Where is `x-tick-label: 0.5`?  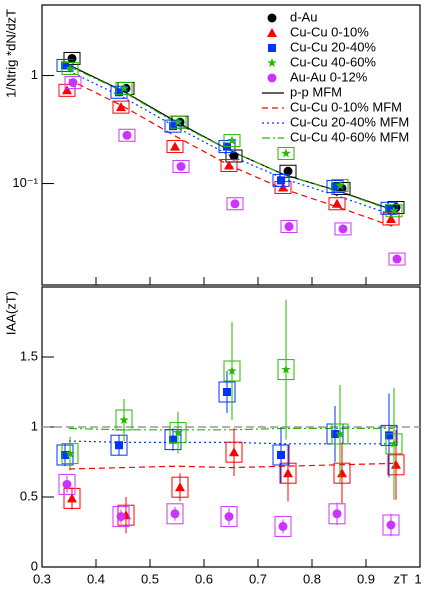
x-tick-label: 0.5 is located at coordinates (150, 578).